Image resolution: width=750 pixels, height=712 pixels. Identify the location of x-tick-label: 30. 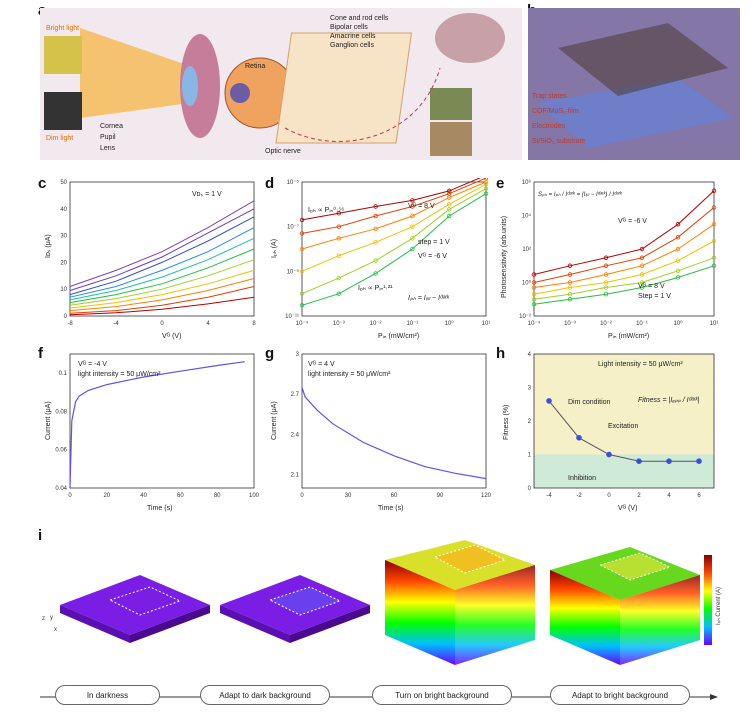
(348, 496).